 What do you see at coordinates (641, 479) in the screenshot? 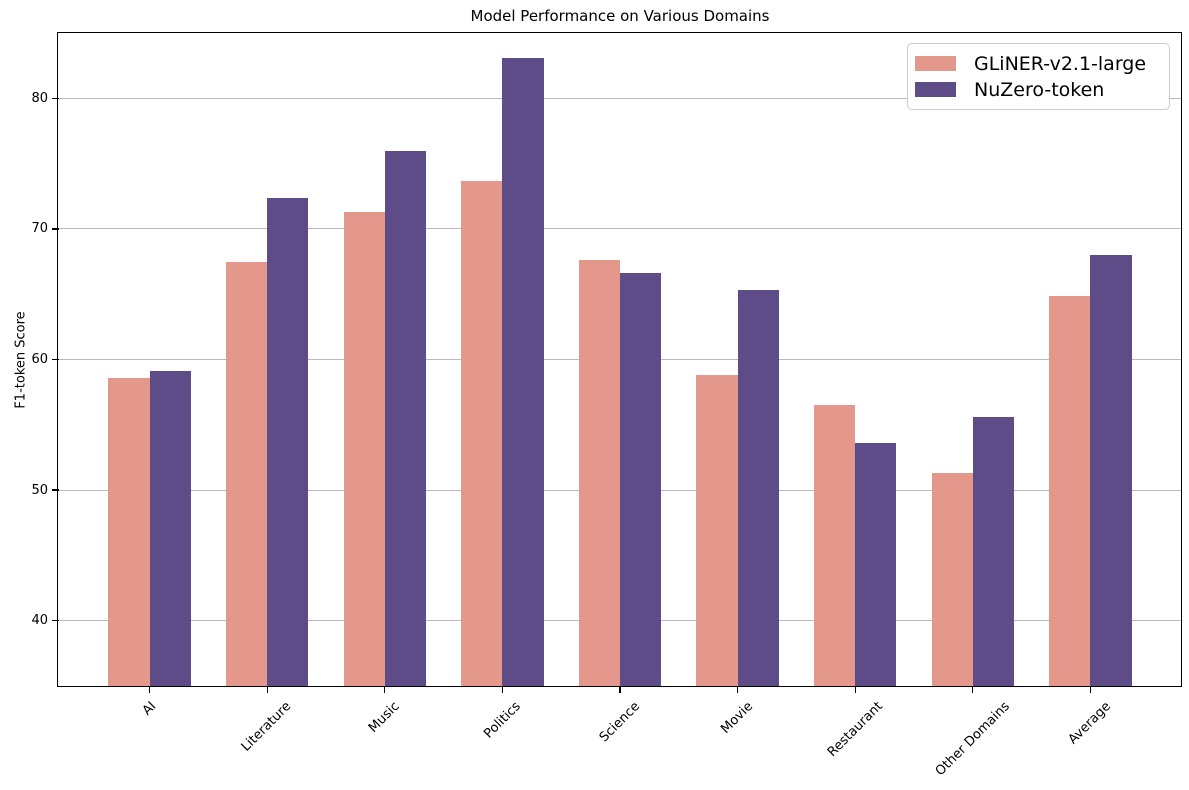
I see `bar-nuzero-token-science` at bounding box center [641, 479].